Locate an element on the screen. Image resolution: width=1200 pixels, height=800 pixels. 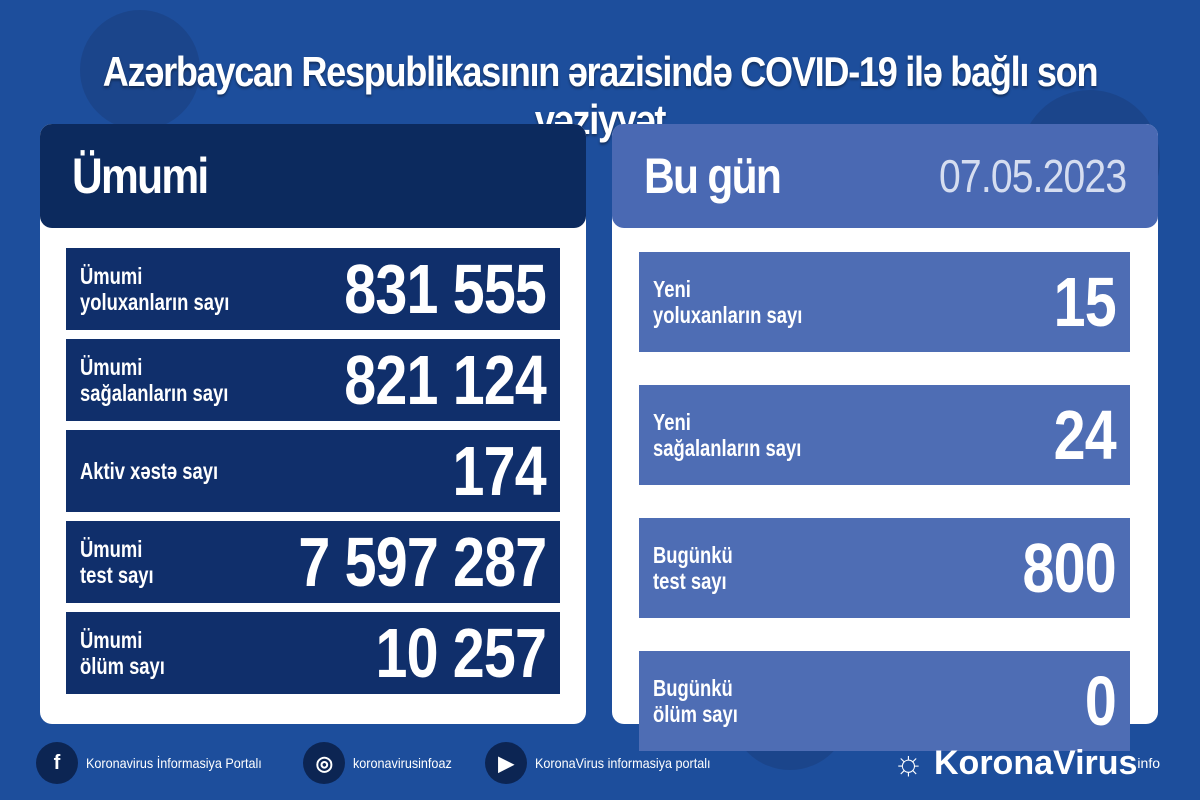
stat-value: 800 is located at coordinates (1069, 568).